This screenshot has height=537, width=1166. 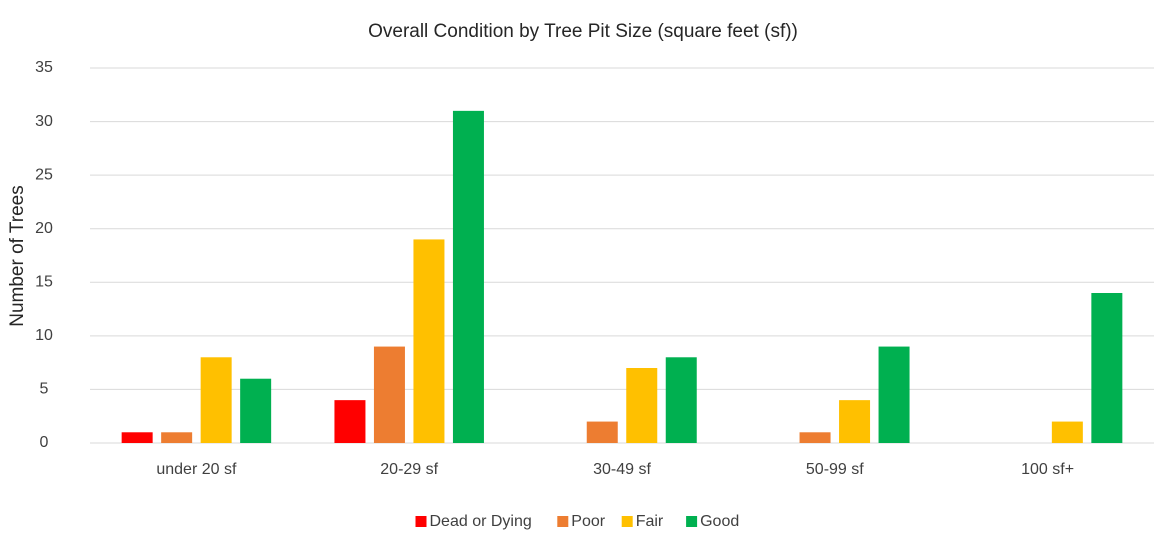 I want to click on legend-label: Good, so click(x=719, y=521).